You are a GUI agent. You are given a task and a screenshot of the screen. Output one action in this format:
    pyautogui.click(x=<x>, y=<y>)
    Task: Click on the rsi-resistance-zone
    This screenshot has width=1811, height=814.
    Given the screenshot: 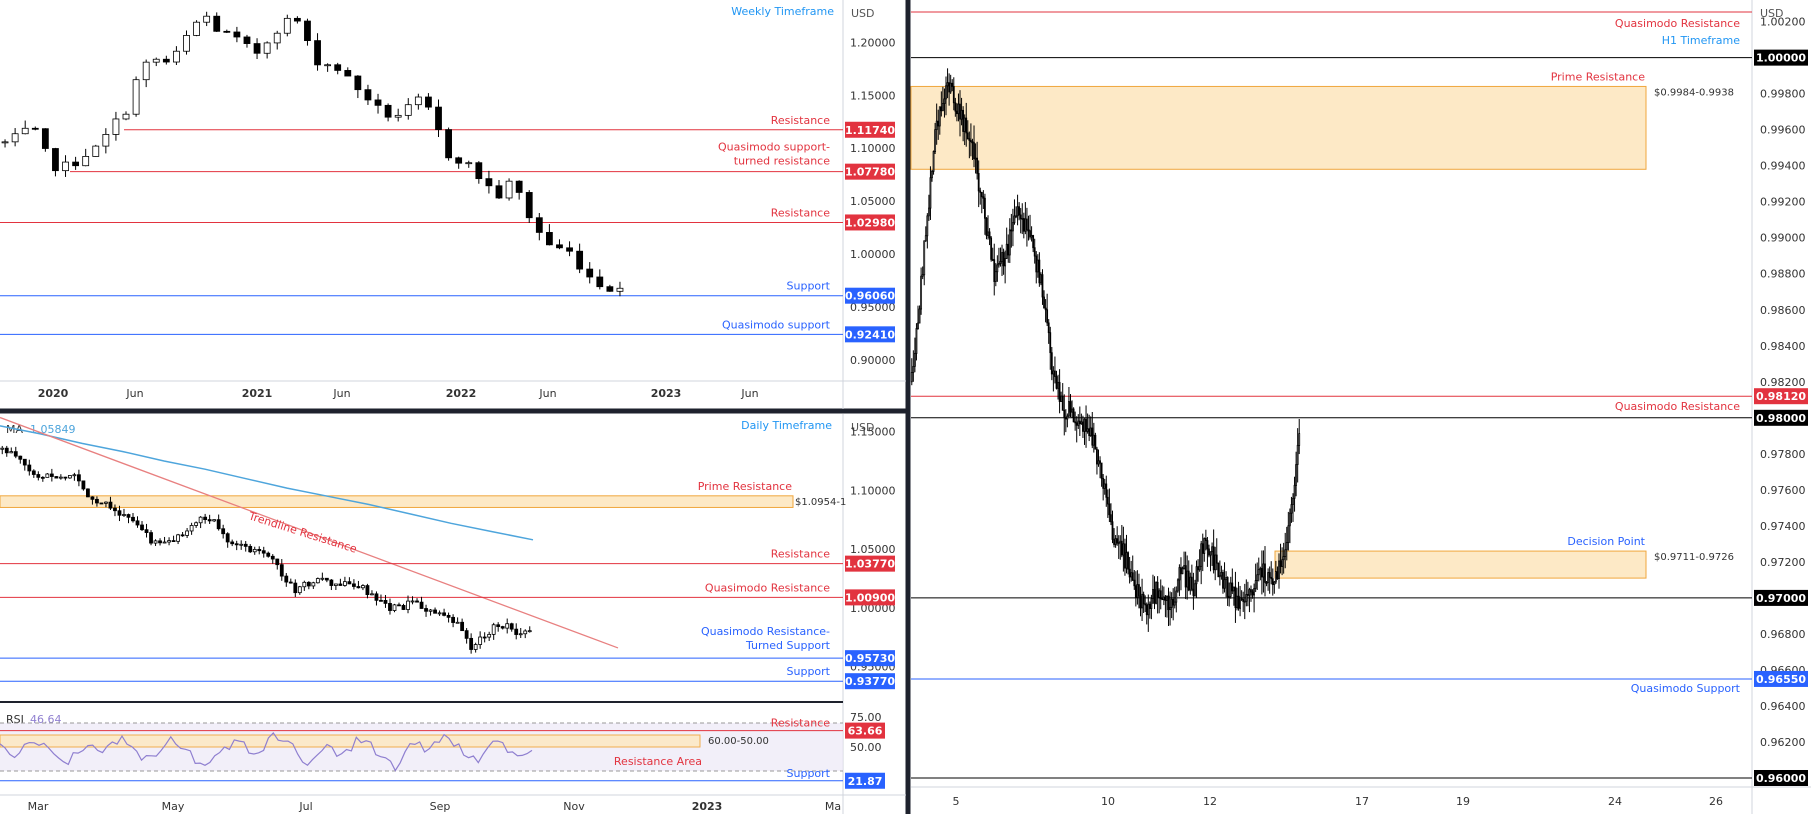 What is the action you would take?
    pyautogui.click(x=350, y=741)
    